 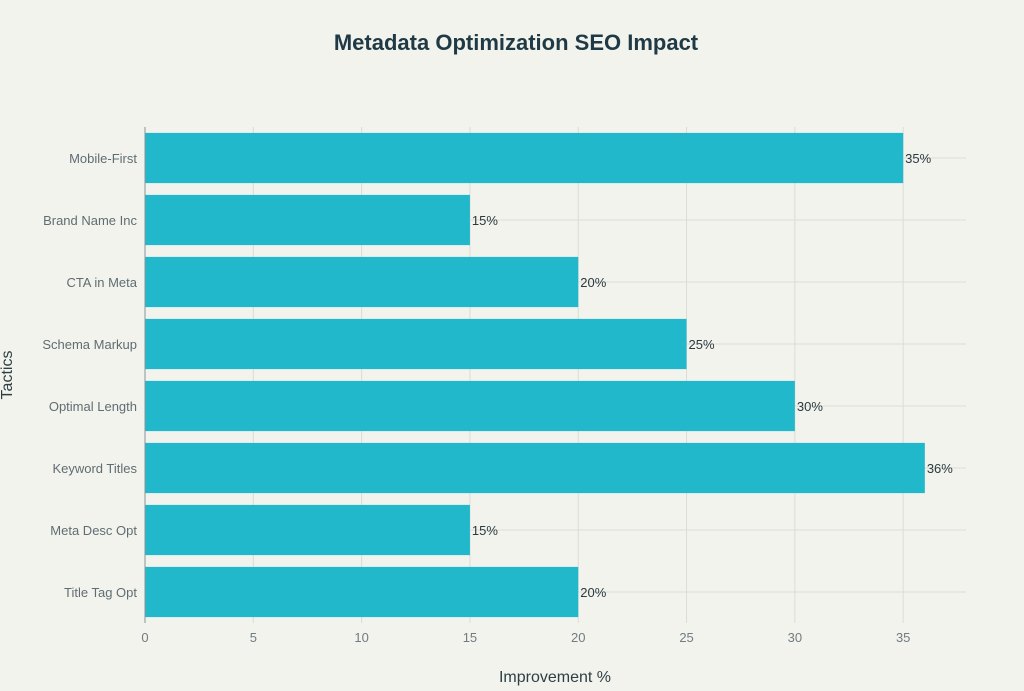 What do you see at coordinates (903, 637) in the screenshot?
I see `x-tick-label: 35` at bounding box center [903, 637].